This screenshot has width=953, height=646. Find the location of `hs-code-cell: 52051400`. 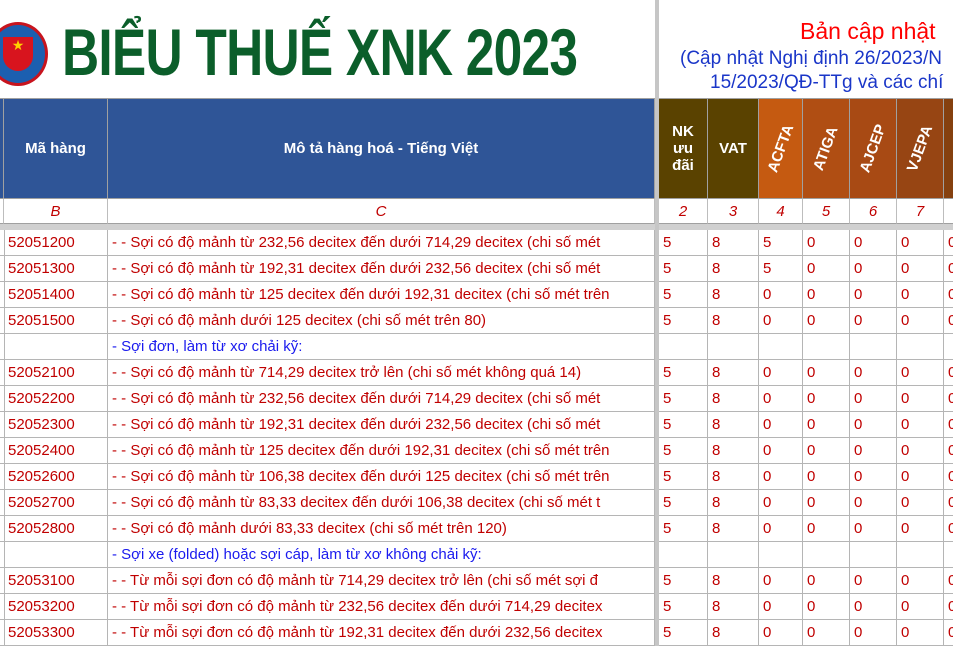

hs-code-cell: 52051400 is located at coordinates (56, 294).